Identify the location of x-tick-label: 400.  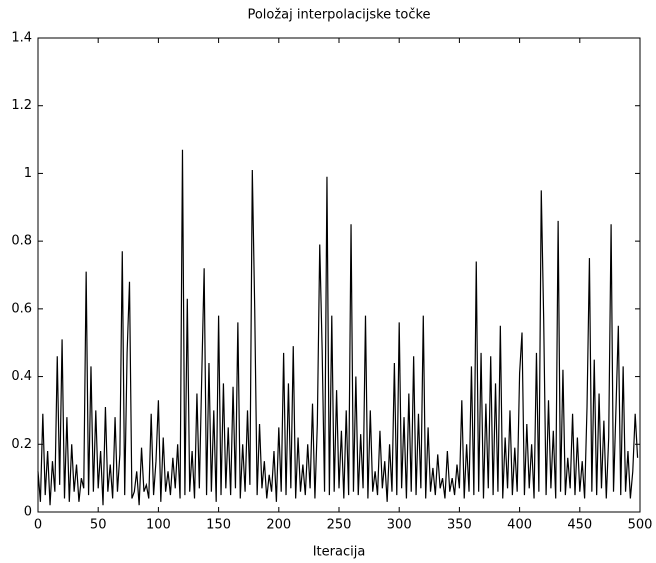
(519, 525).